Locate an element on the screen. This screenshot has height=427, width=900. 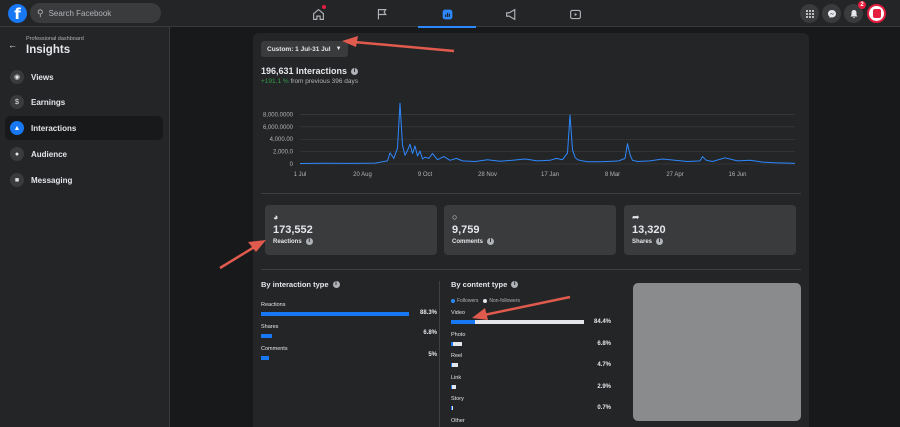
notifications-button: 2 is located at coordinates (855, 12).